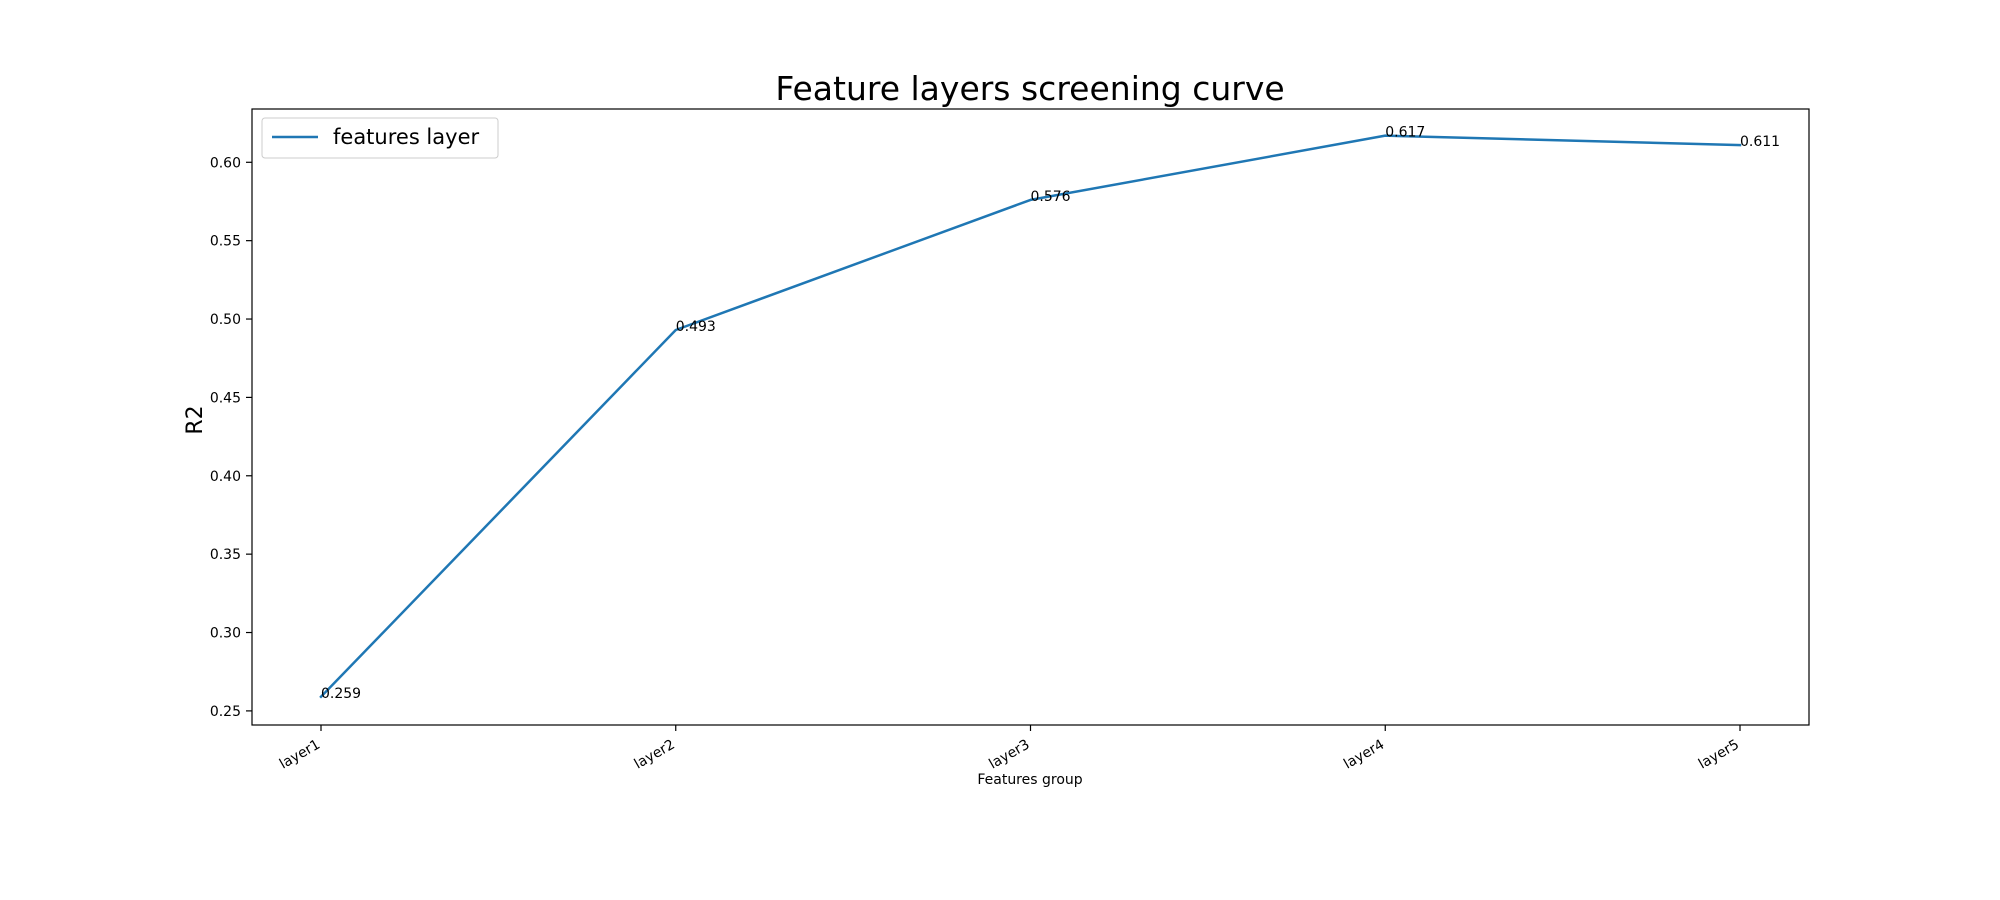  Describe the element at coordinates (225, 320) in the screenshot. I see `y-tick-label: 0.50` at that location.